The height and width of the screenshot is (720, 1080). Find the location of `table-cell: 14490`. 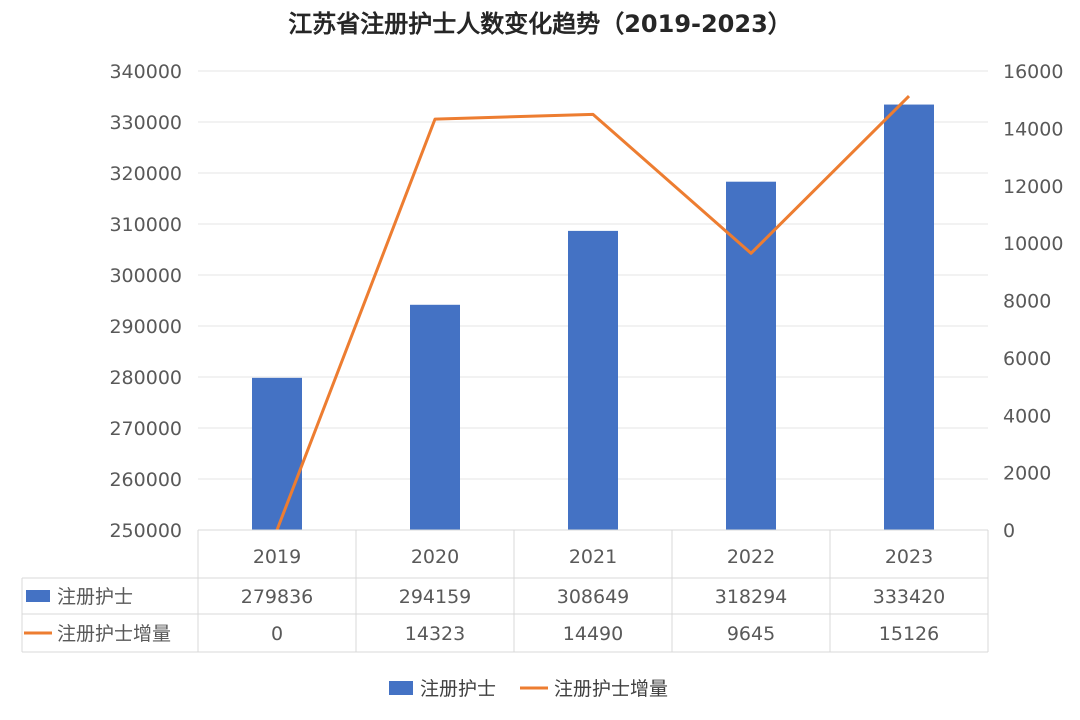

table-cell: 14490 is located at coordinates (593, 634).